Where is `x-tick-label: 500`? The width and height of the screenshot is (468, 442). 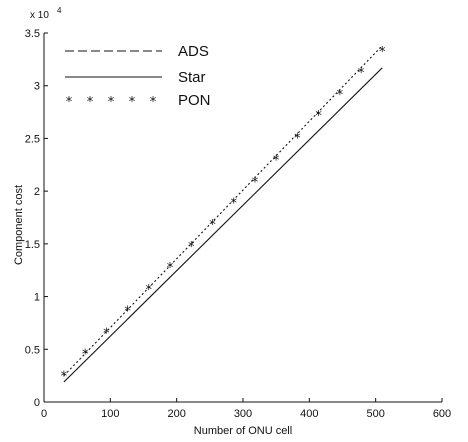
x-tick-label: 500 is located at coordinates (375, 414).